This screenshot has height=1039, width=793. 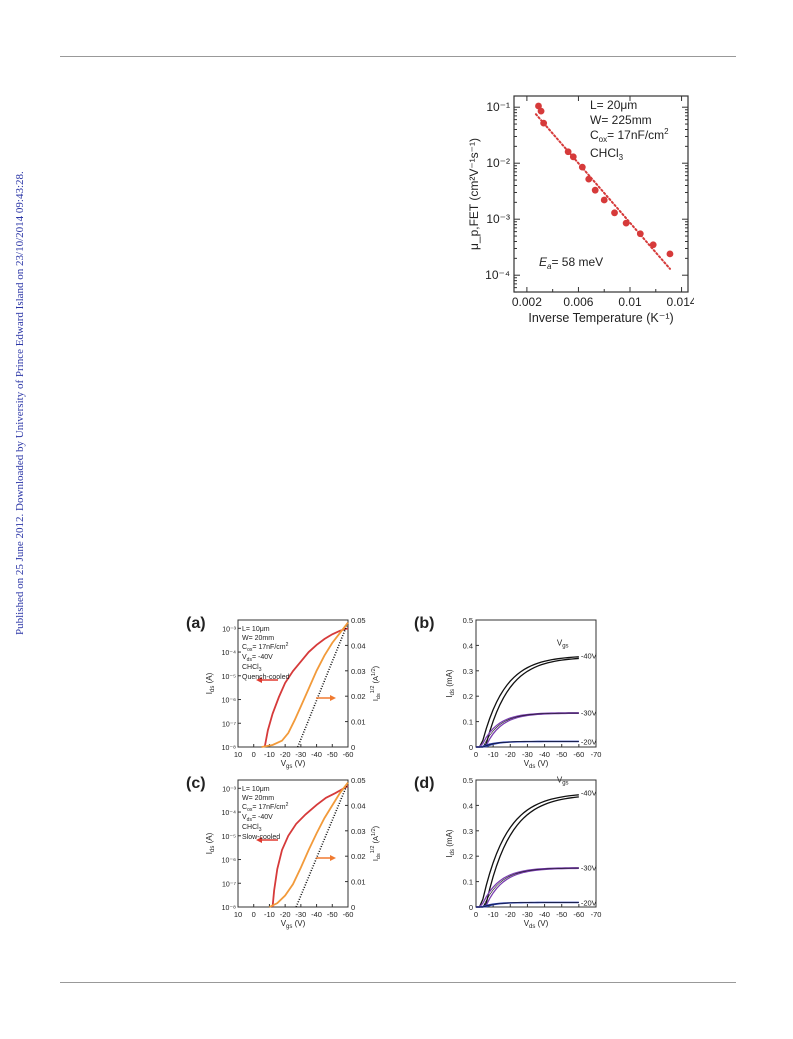 I want to click on y-left-axis-label: Ids (A), so click(x=210, y=683).